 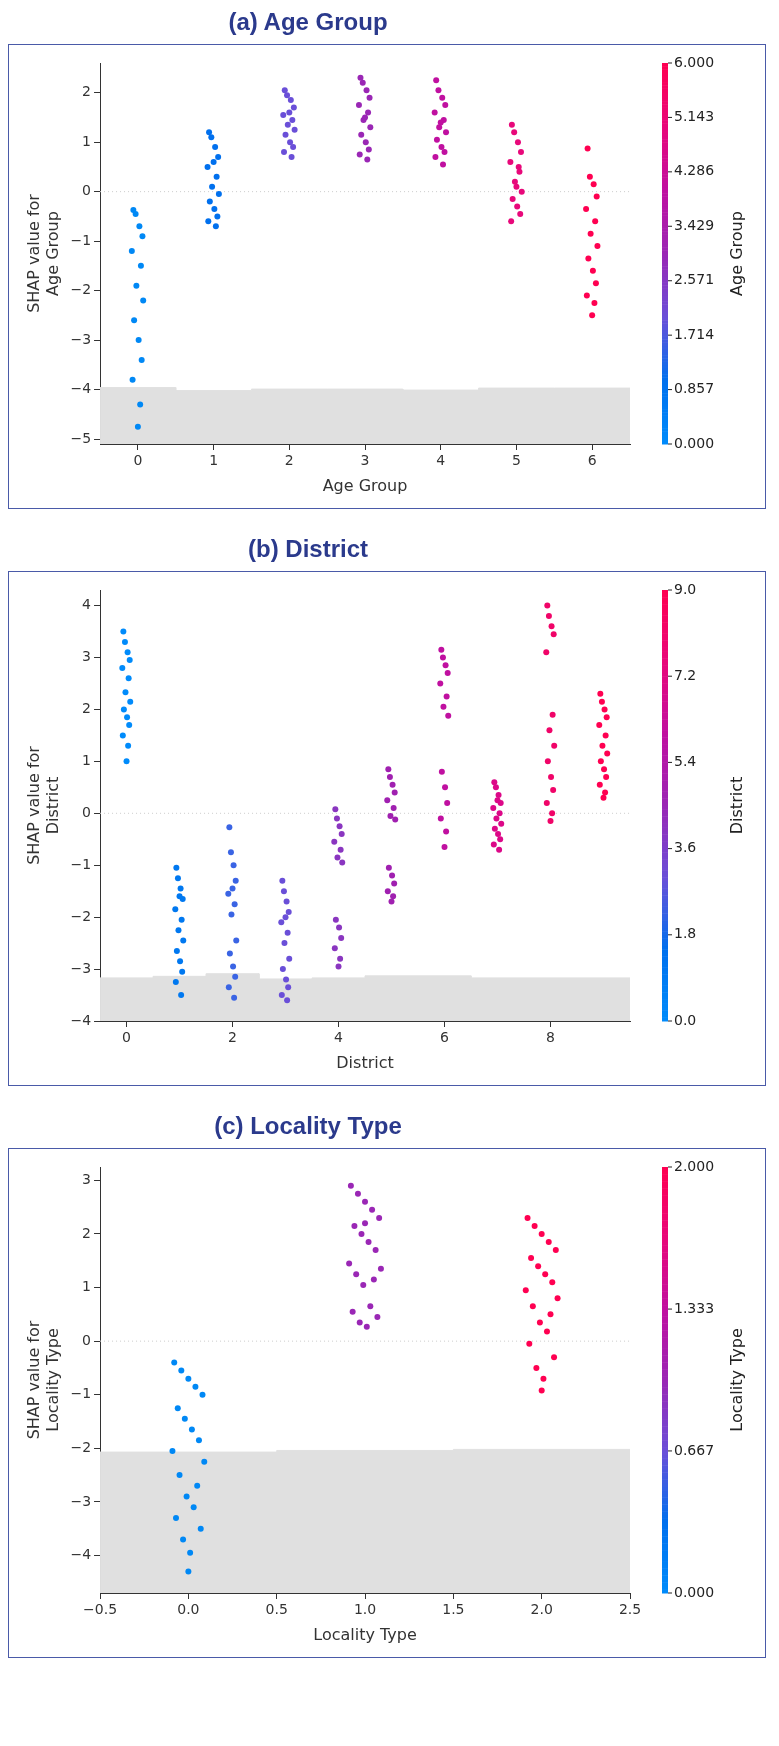 What do you see at coordinates (87, 190) in the screenshot?
I see `y-tick-label: 0` at bounding box center [87, 190].